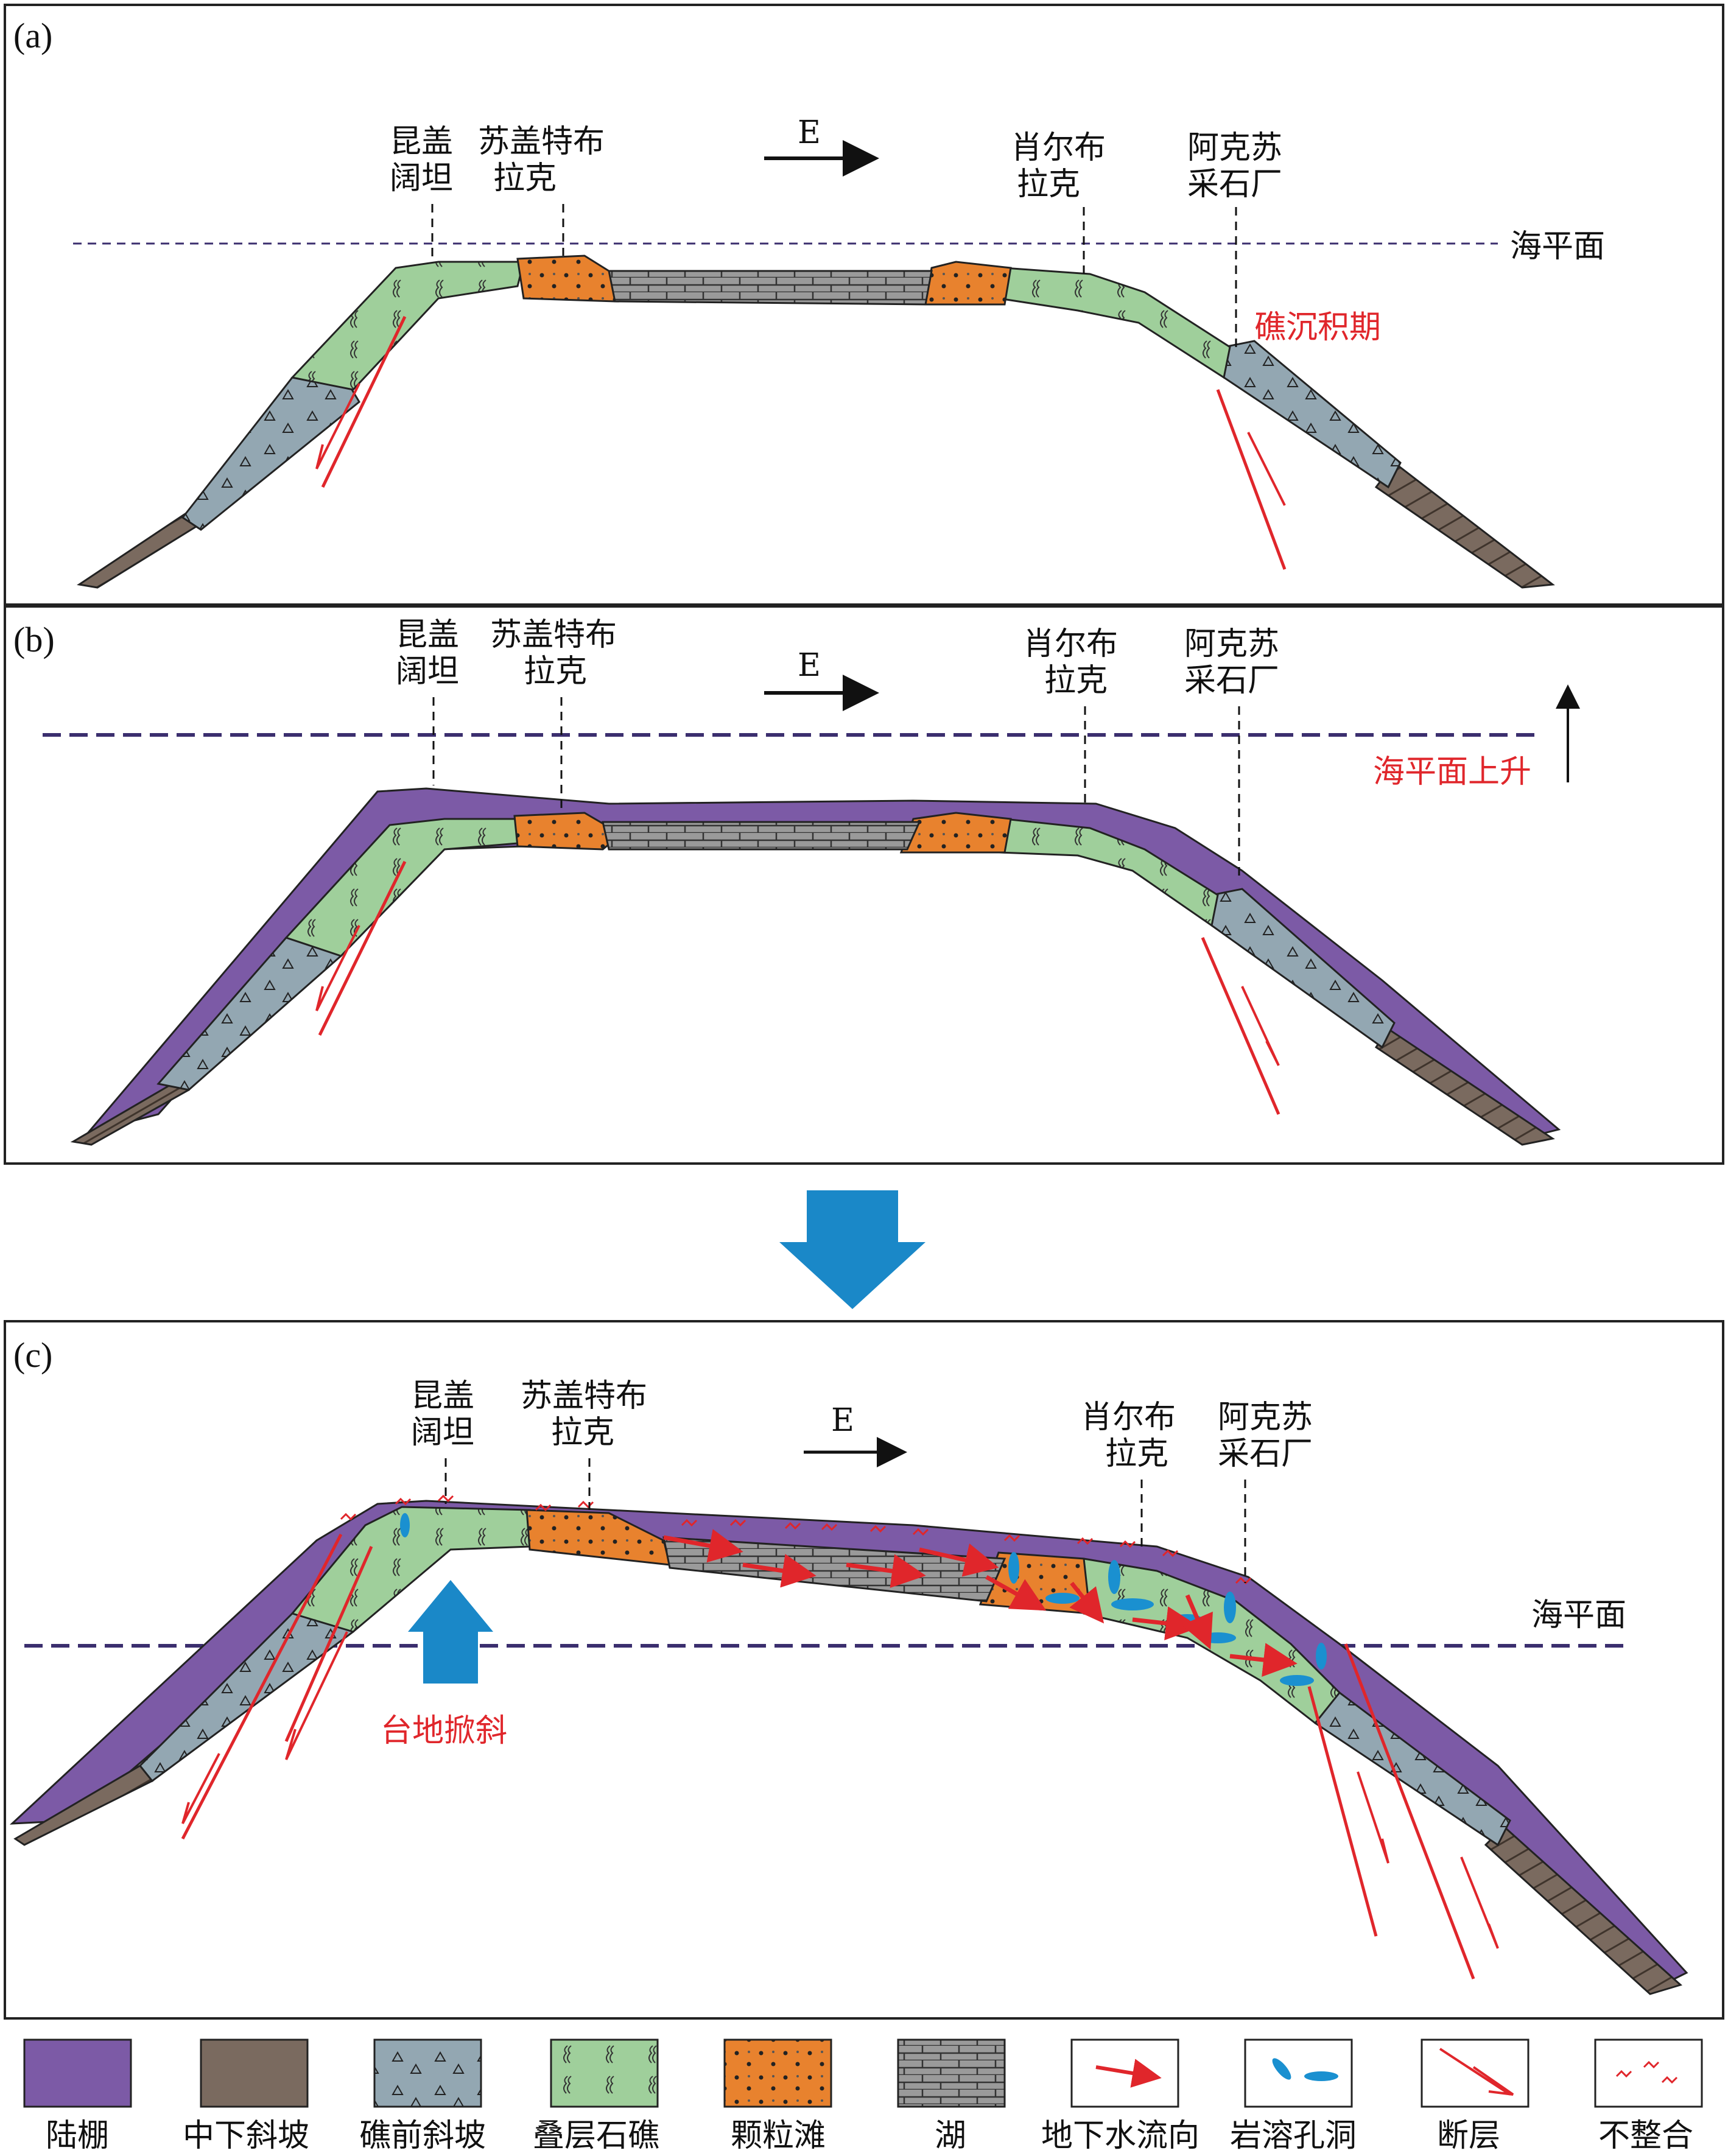 The width and height of the screenshot is (1728, 2156). I want to click on legend-item-groundwater: 地下水流向, so click(1120, 2096).